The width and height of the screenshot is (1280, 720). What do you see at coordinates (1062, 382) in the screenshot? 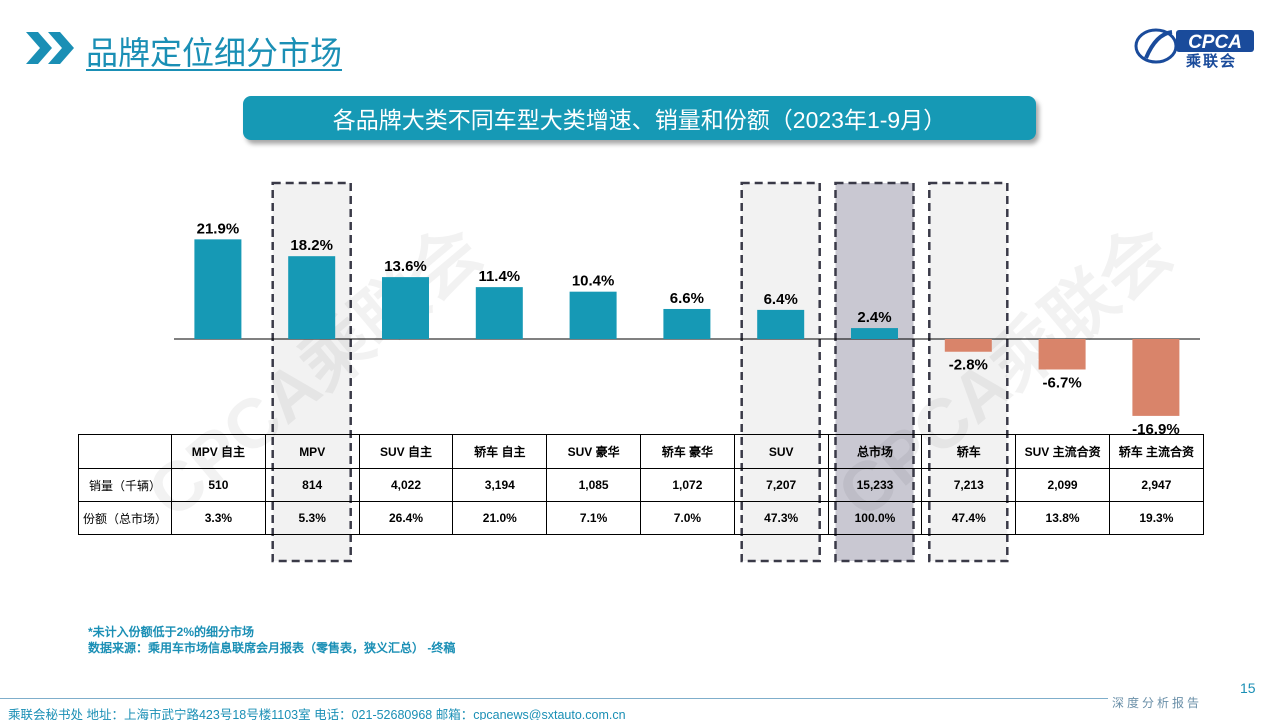
I see `bar-value-label-9: -6.7%` at bounding box center [1062, 382].